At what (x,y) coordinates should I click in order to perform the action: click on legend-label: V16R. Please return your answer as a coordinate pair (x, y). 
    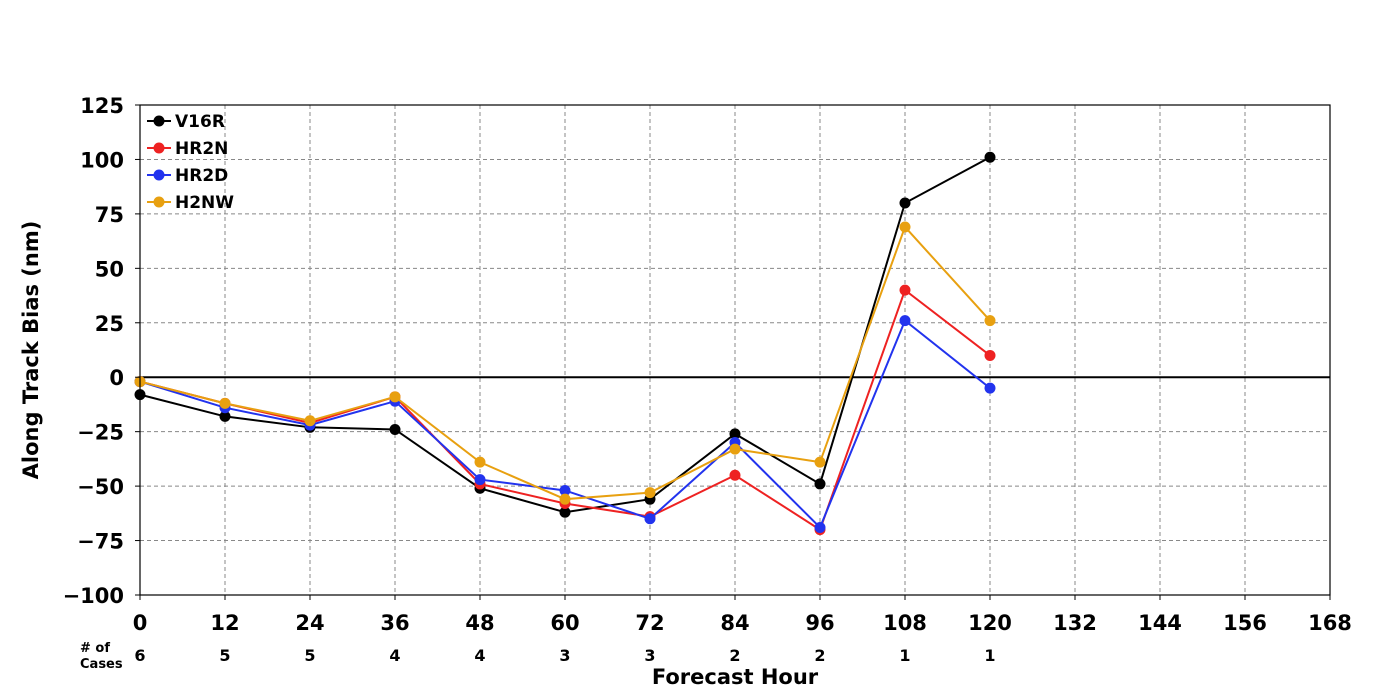
    Looking at the image, I should click on (200, 122).